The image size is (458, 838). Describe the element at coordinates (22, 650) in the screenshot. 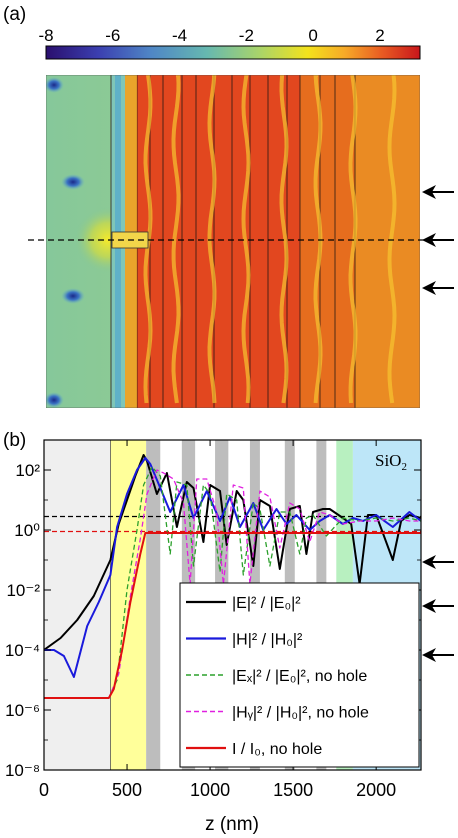

I see `y-tick-label: 10⁻⁴` at that location.